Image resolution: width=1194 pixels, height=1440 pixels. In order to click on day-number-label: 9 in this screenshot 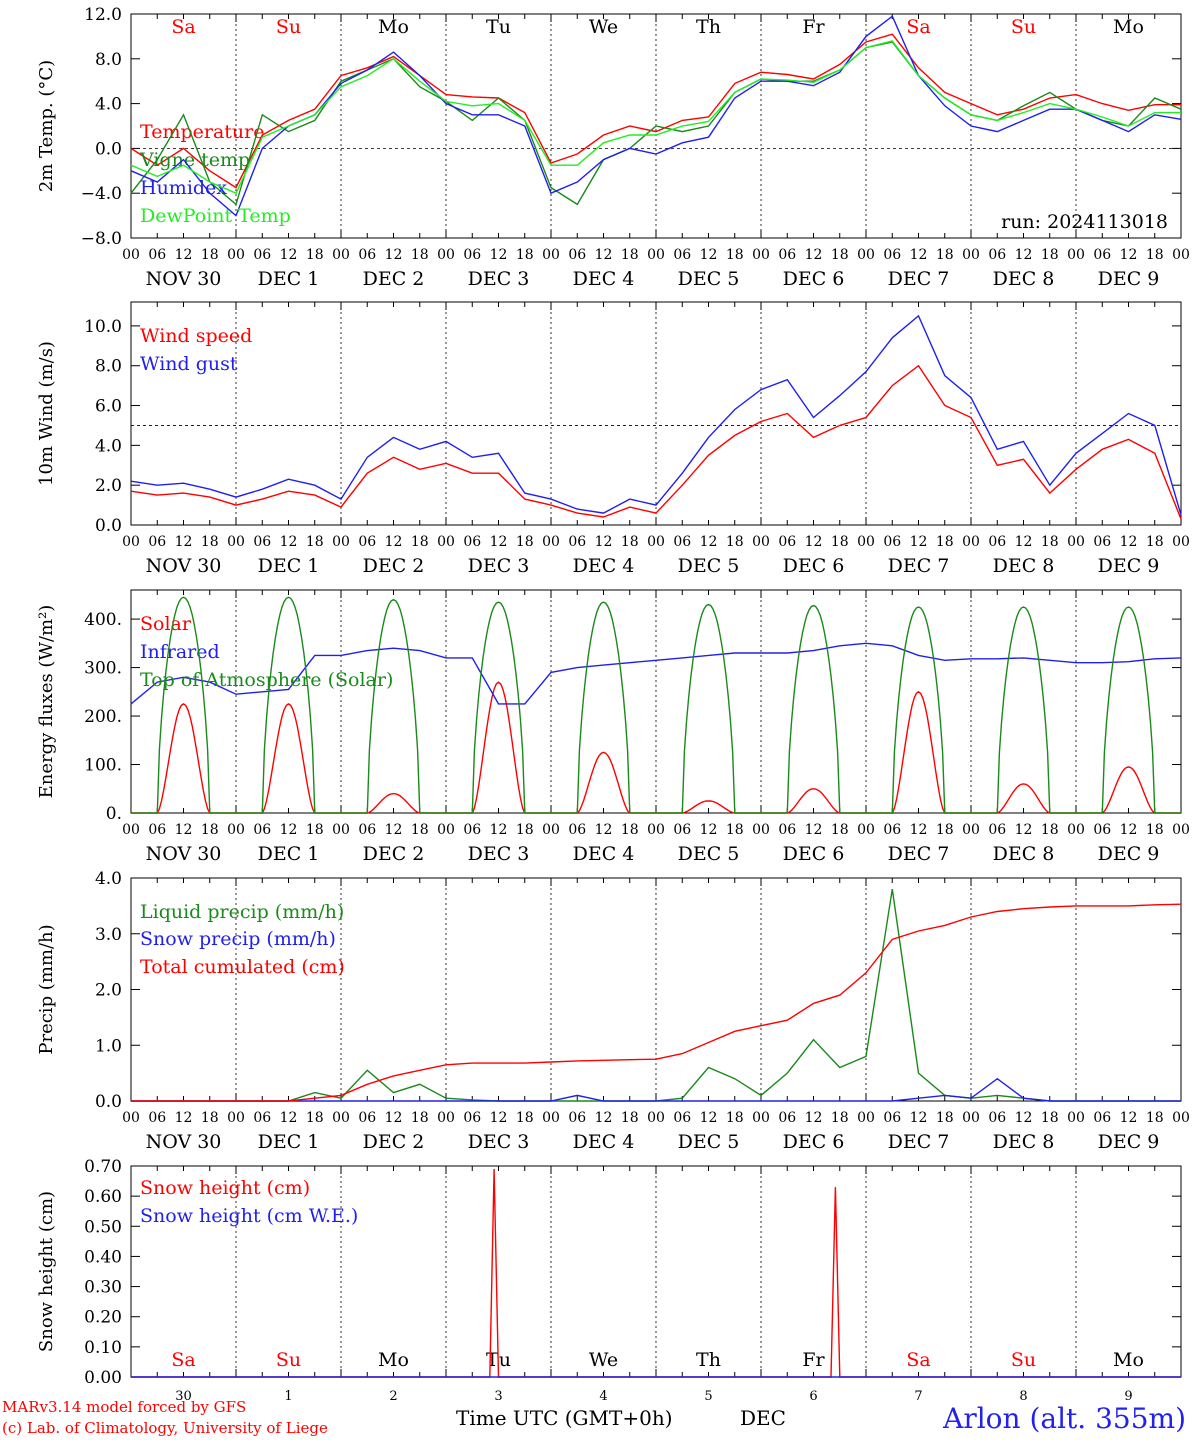, I will do `click(1128, 1396)`.